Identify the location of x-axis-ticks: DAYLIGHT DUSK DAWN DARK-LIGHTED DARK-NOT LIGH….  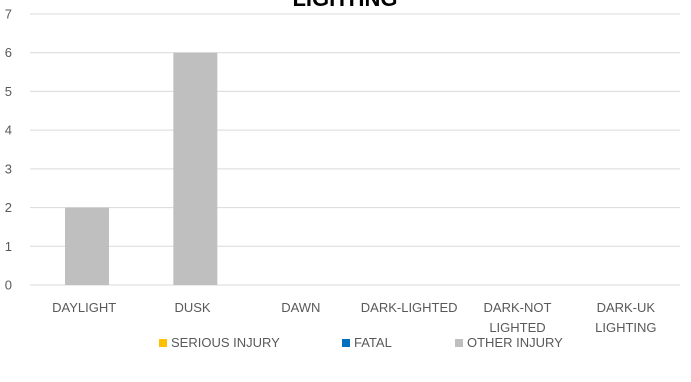
(354, 317).